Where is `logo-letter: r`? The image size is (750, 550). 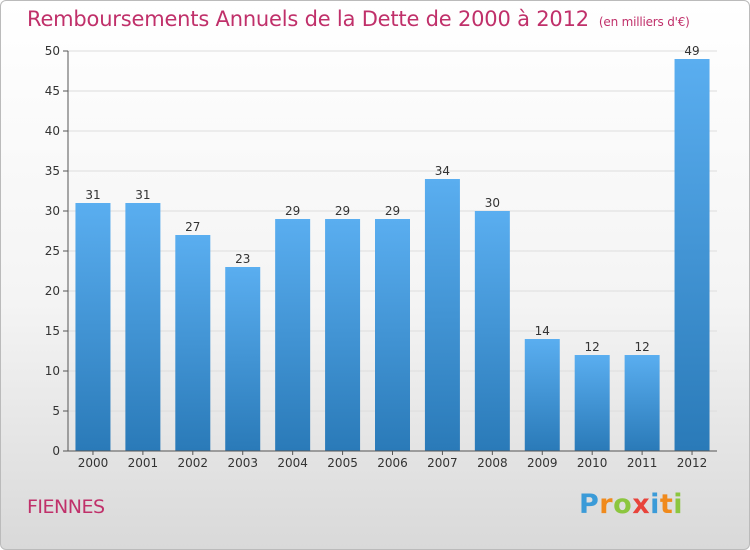 logo-letter: r is located at coordinates (606, 504).